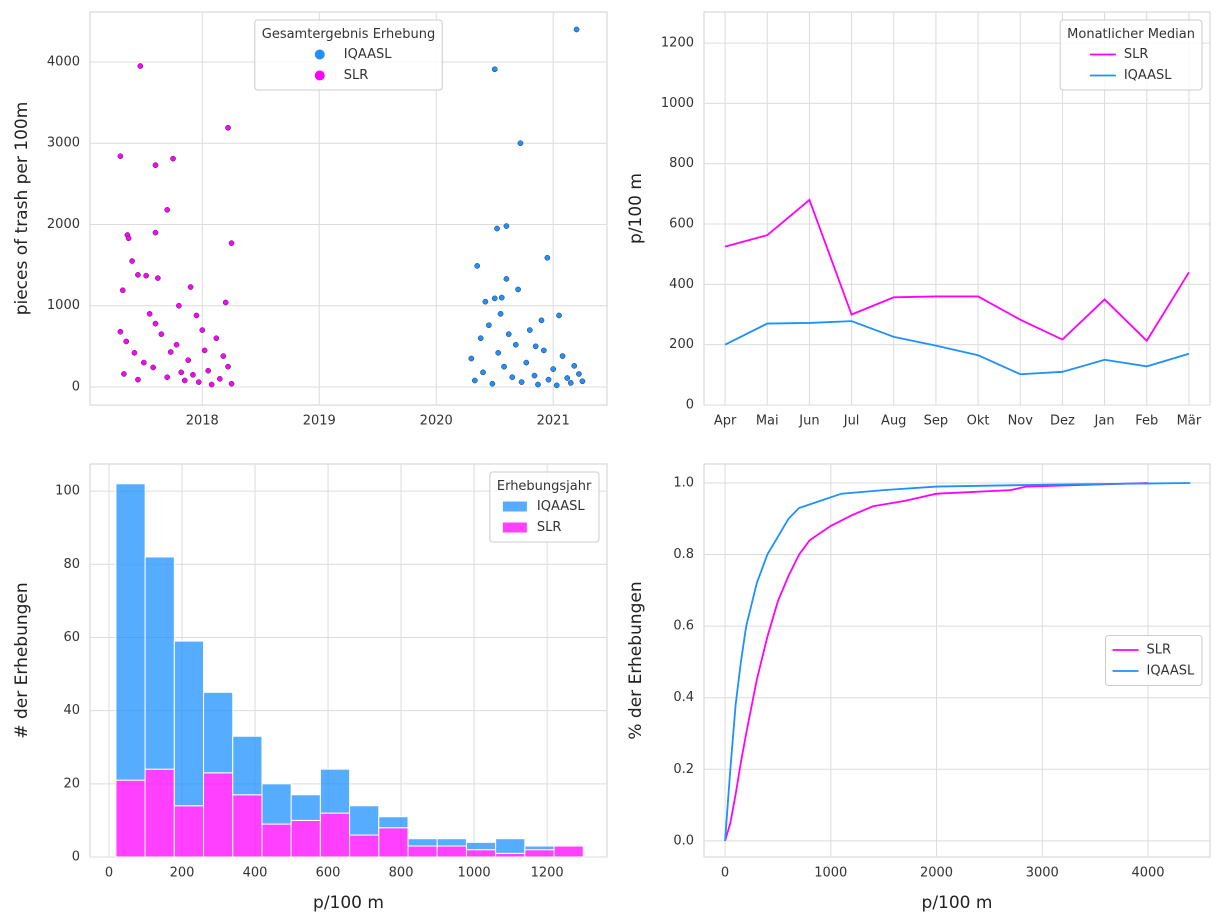 Image resolution: width=1216 pixels, height=914 pixels. I want to click on y-tick-label: 60, so click(71, 637).